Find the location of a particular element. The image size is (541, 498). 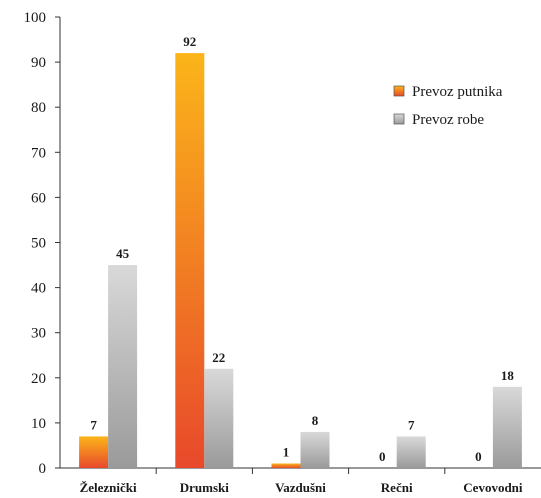

legend: Prevoz putnika Prevoz robe is located at coordinates (448, 106).